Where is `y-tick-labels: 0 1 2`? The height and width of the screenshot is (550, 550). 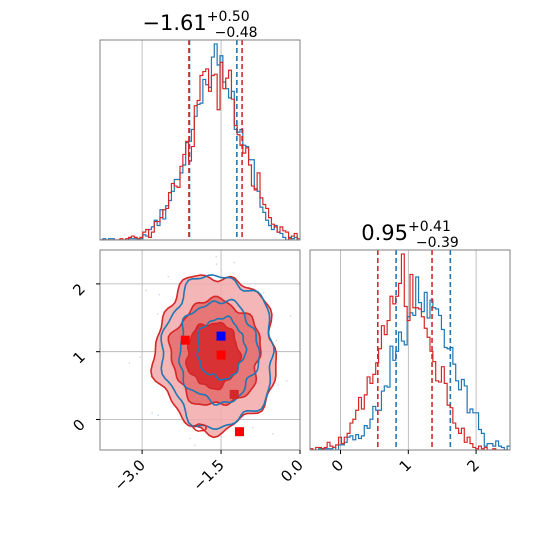
y-tick-labels: 0 1 2 is located at coordinates (84, 357).